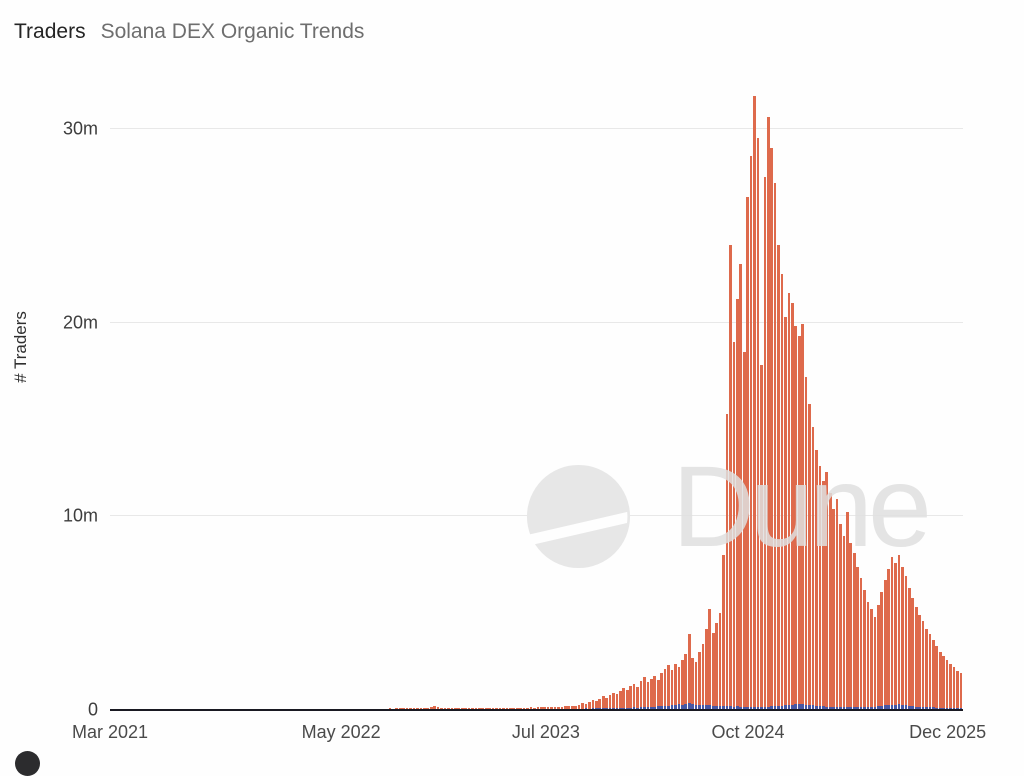  Describe the element at coordinates (748, 732) in the screenshot. I see `x-tick-label-oct-2024: Oct 2024` at that location.